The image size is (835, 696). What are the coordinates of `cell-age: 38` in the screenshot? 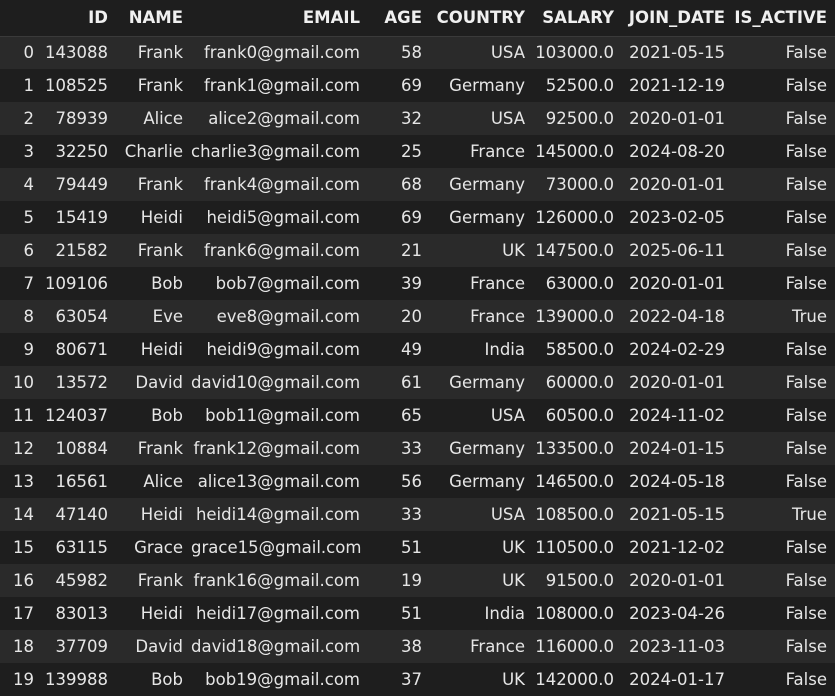 It's located at (411, 646).